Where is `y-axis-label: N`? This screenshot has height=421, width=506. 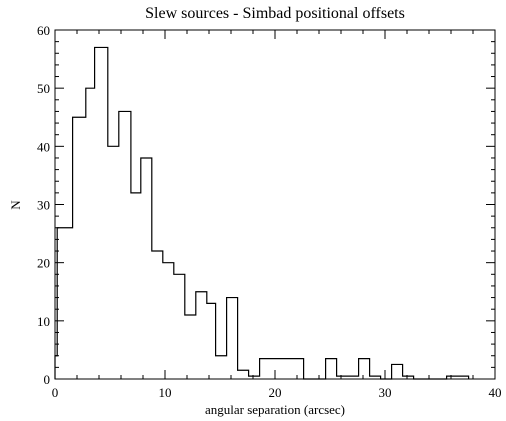
y-axis-label: N is located at coordinates (15, 205).